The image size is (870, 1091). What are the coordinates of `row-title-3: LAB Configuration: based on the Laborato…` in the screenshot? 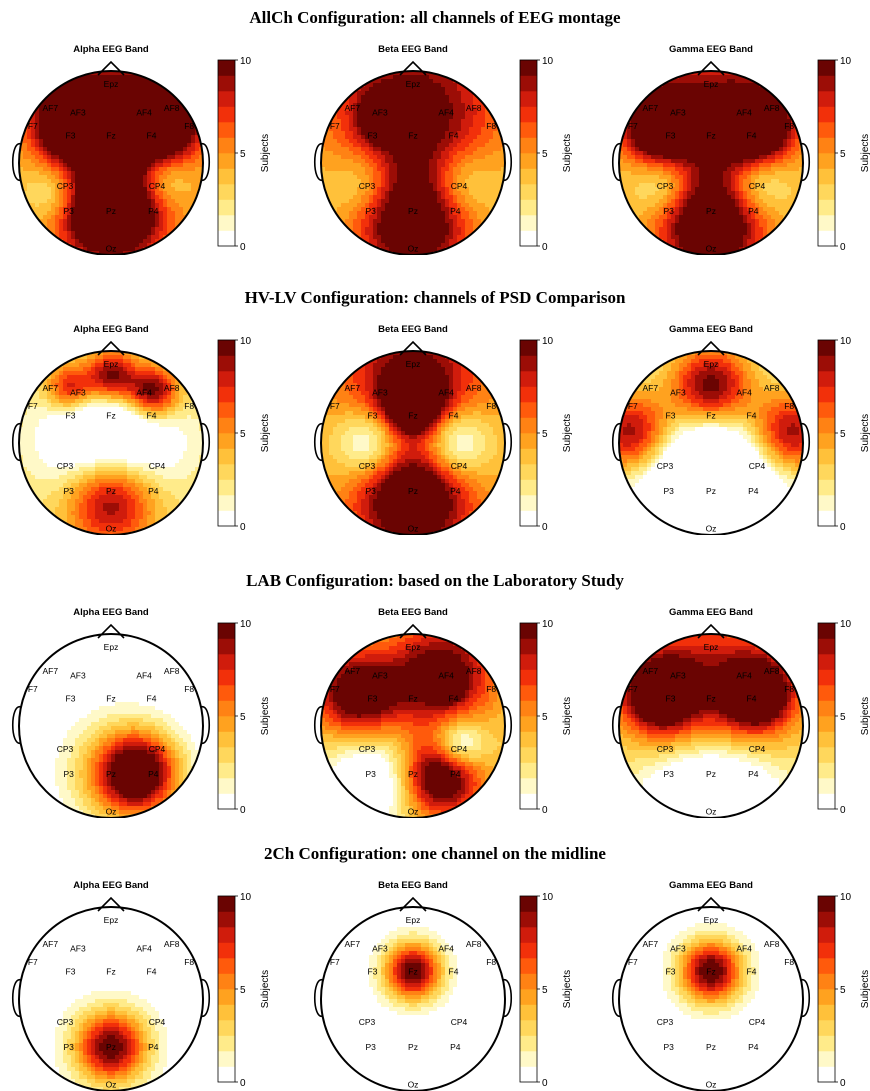 It's located at (435, 581).